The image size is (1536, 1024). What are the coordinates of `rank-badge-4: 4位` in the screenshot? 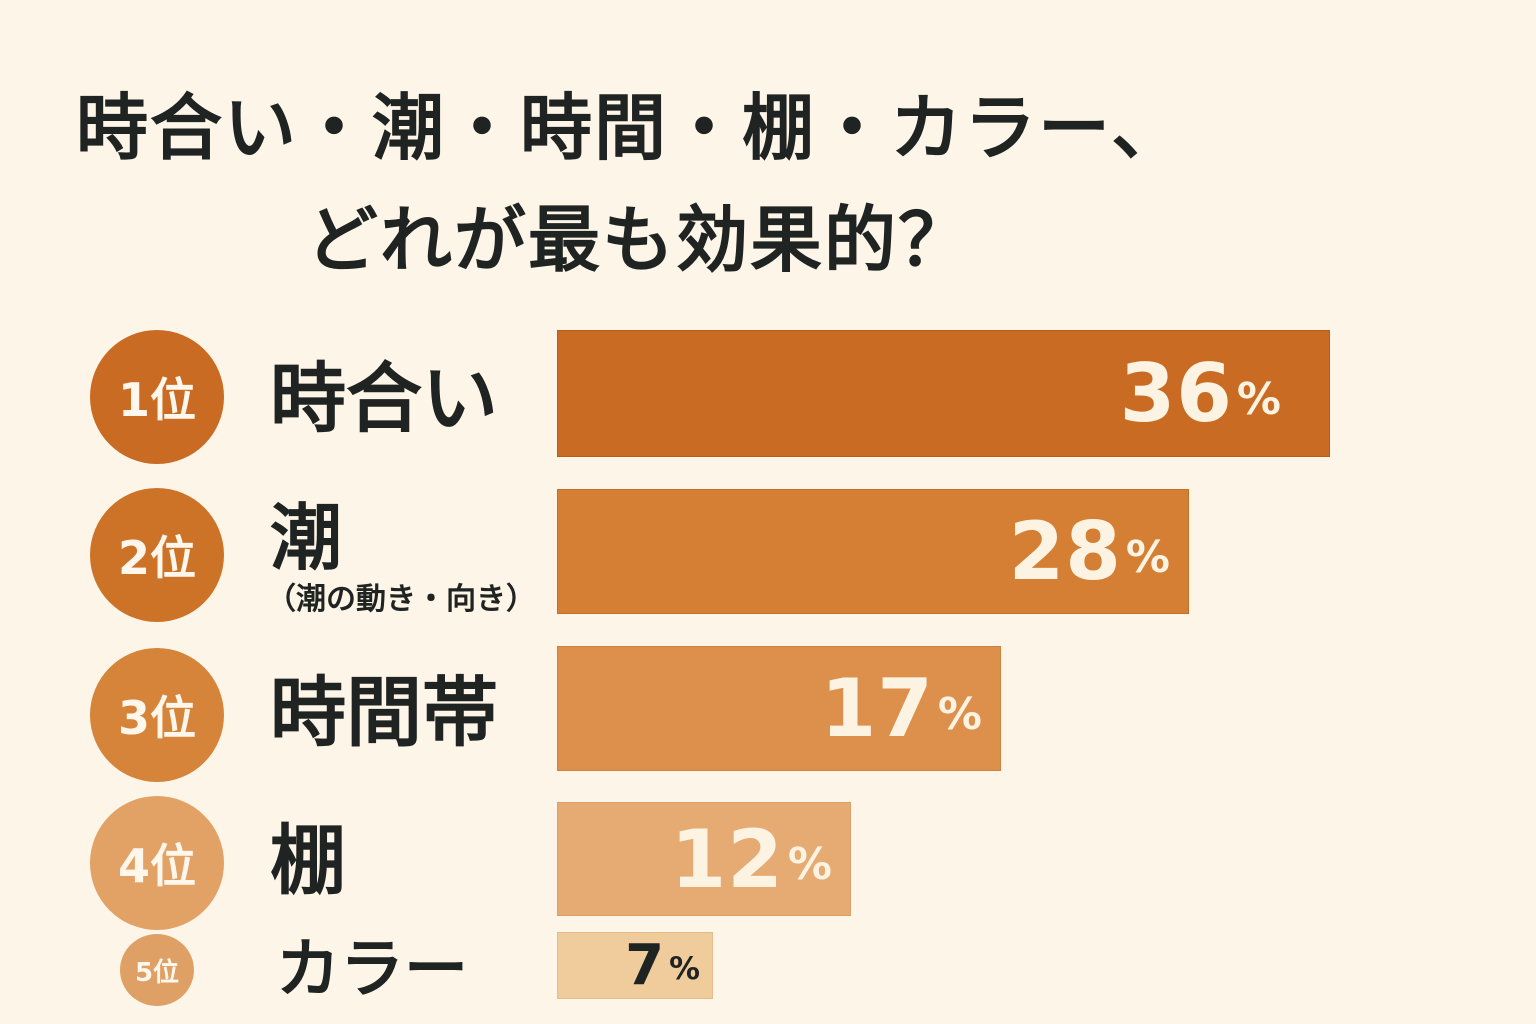 It's located at (157, 863).